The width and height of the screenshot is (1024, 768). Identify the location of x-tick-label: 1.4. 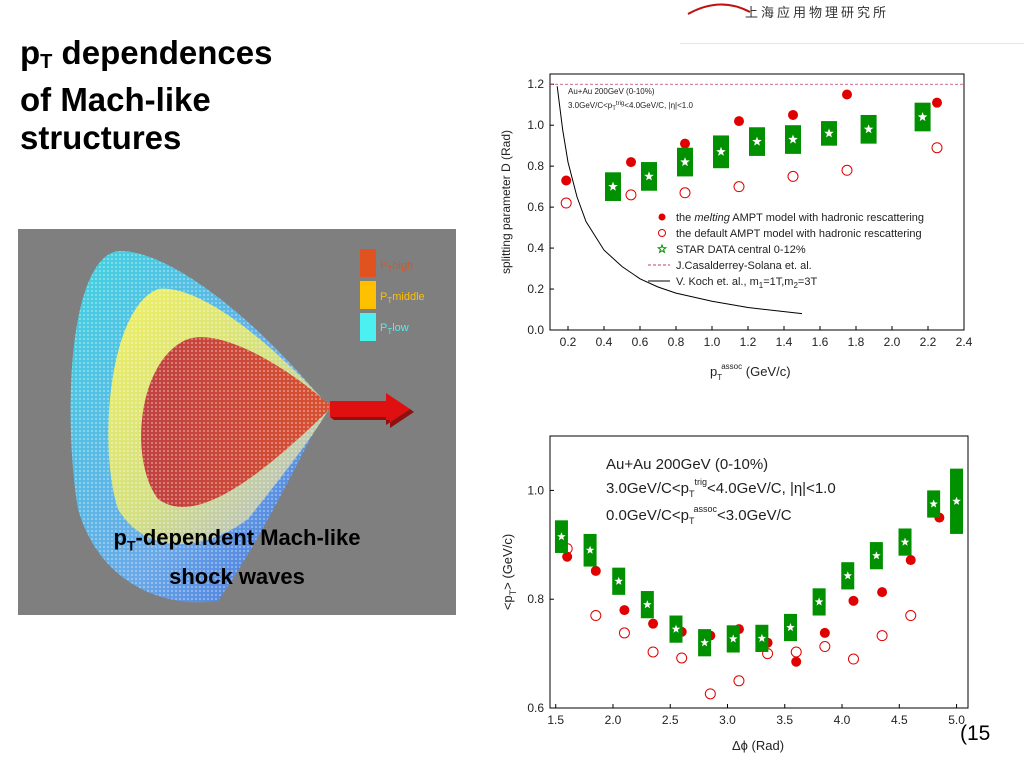
(784, 342).